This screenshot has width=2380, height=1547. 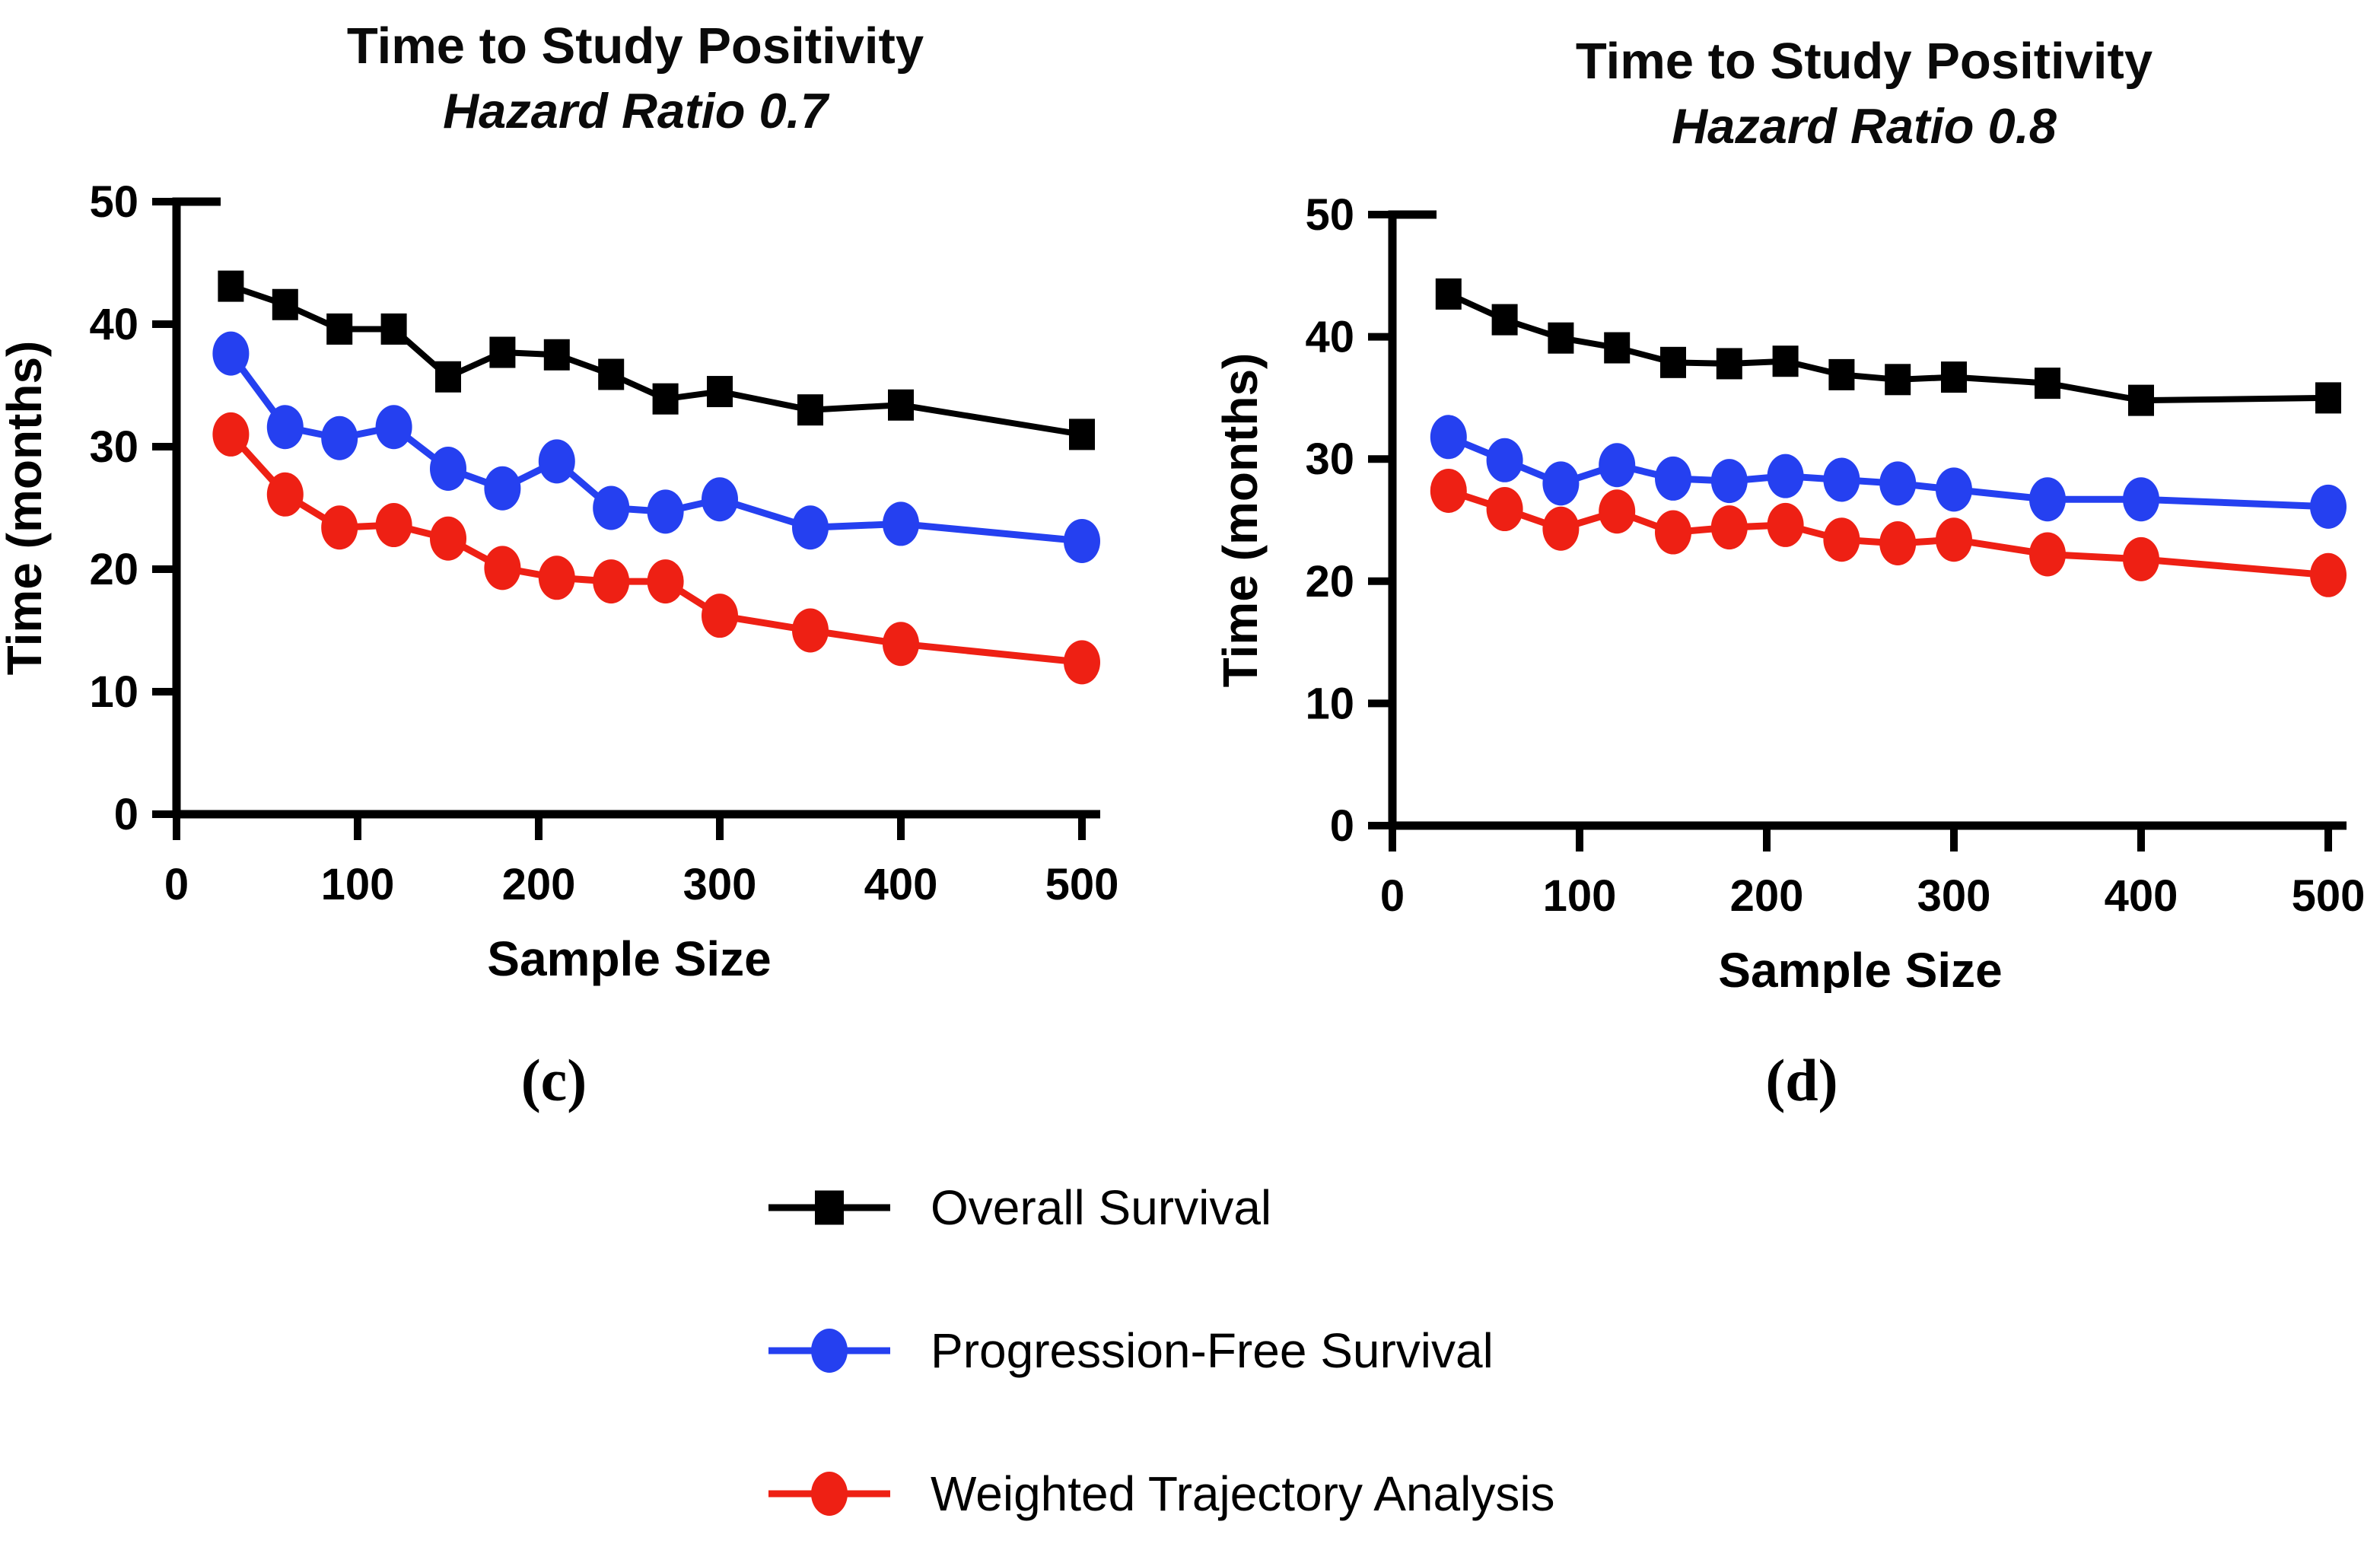 I want to click on legend-item-progression-free-survival: Progression-Free Survival, so click(x=1160, y=1351).